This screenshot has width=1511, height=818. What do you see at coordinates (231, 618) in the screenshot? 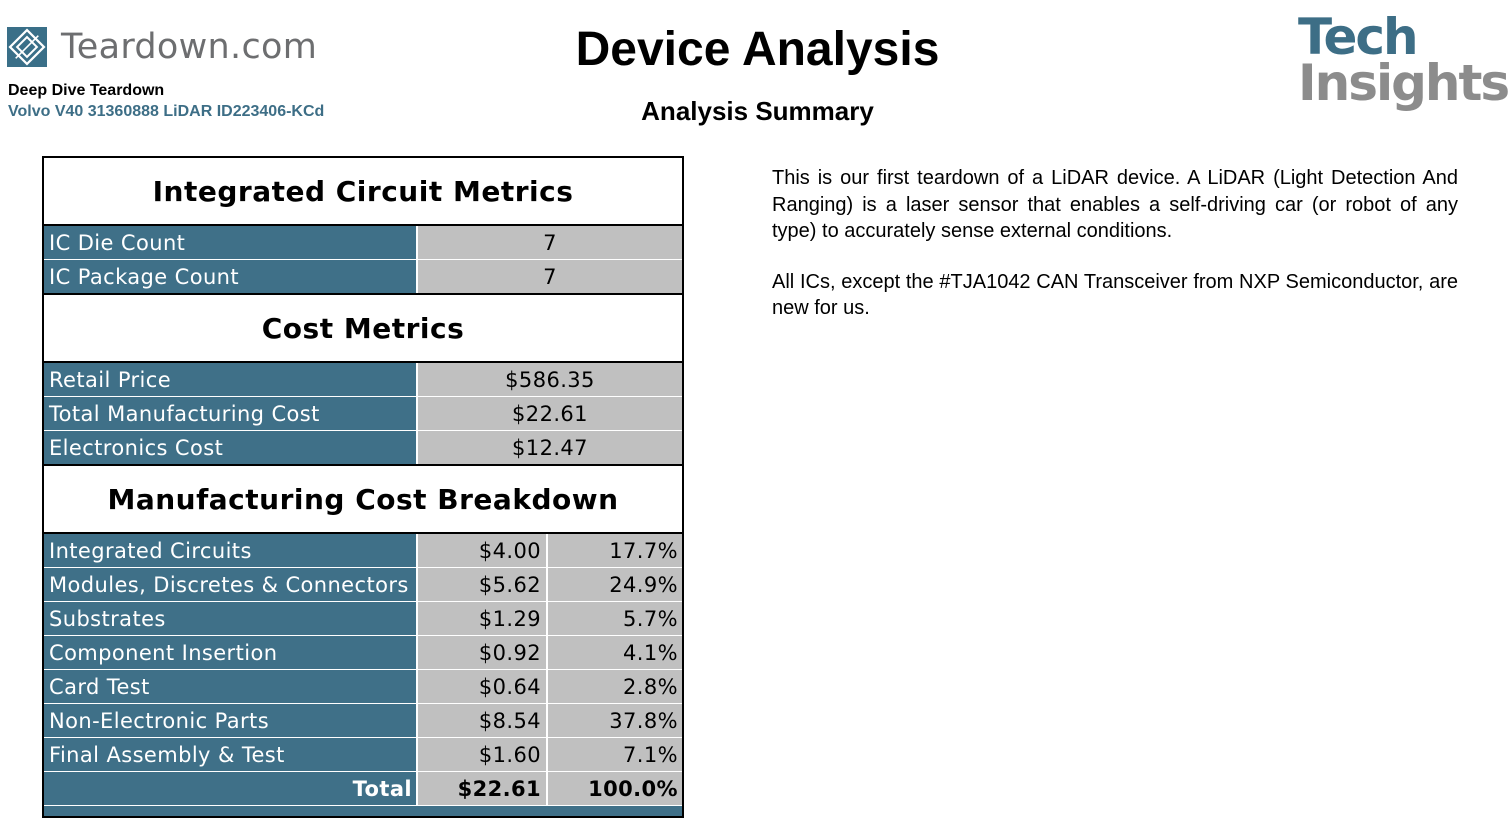
I see `row-label: Substrates` at bounding box center [231, 618].